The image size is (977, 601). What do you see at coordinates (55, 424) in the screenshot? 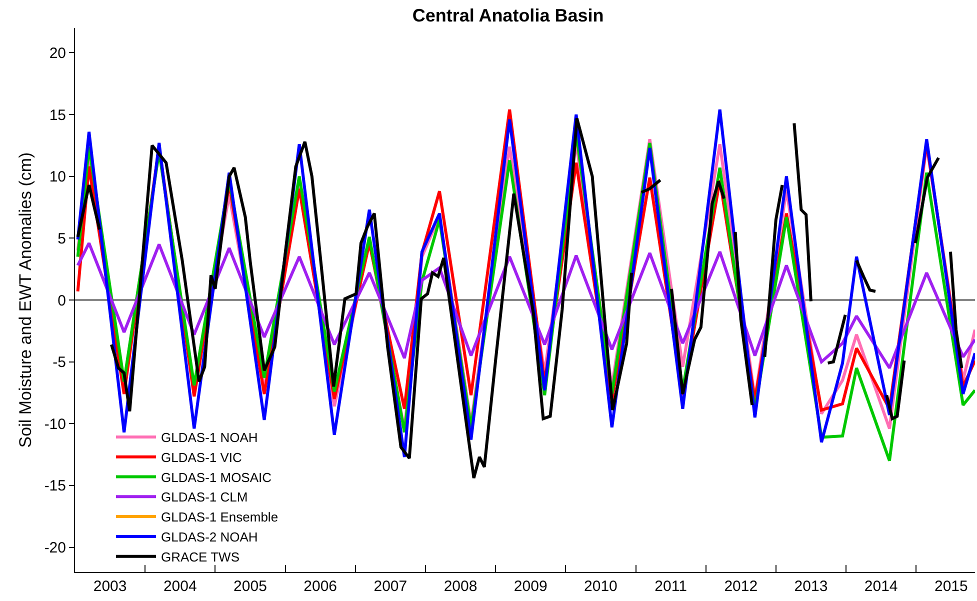
I see `y-tick-label: -10` at bounding box center [55, 424].